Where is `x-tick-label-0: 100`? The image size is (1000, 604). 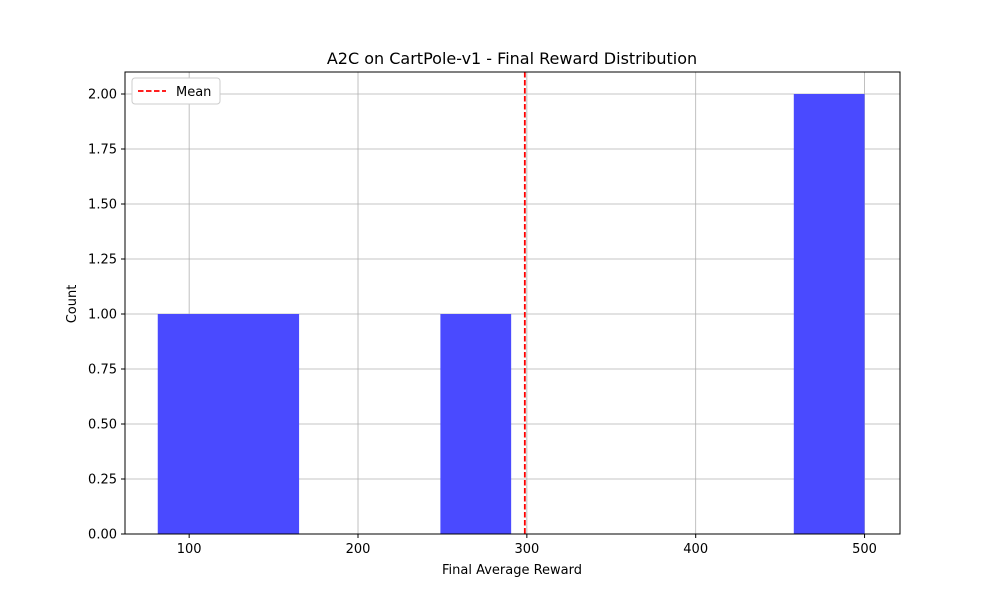 x-tick-label-0: 100 is located at coordinates (189, 549).